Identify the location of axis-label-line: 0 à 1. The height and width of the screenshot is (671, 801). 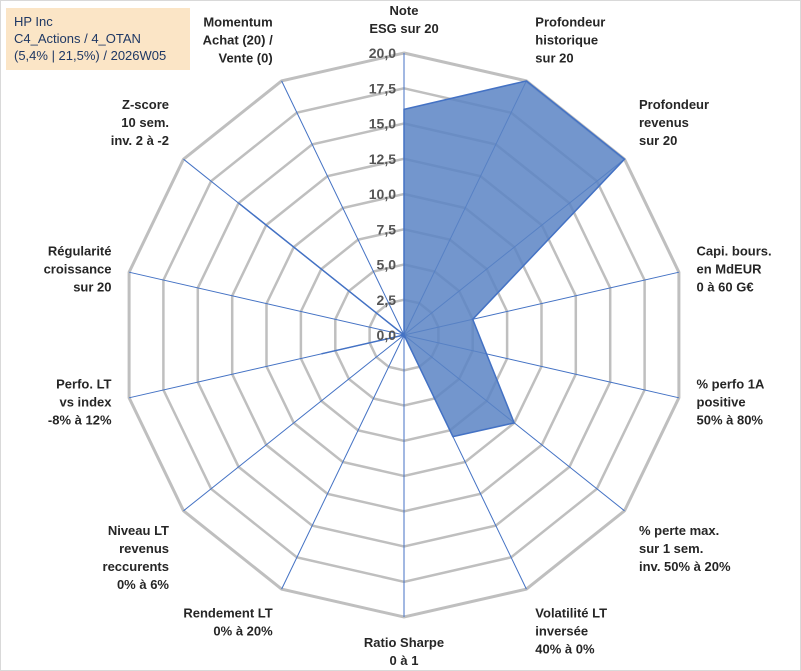
(404, 660).